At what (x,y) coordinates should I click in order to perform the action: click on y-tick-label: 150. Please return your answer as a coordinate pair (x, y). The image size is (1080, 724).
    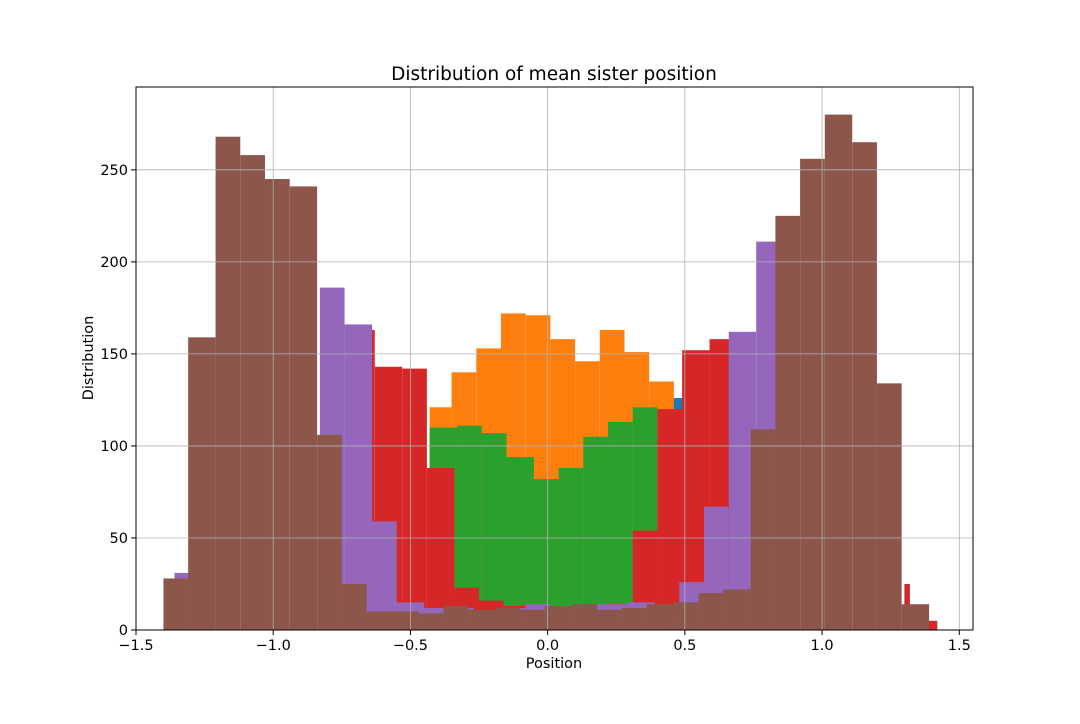
    Looking at the image, I should click on (114, 355).